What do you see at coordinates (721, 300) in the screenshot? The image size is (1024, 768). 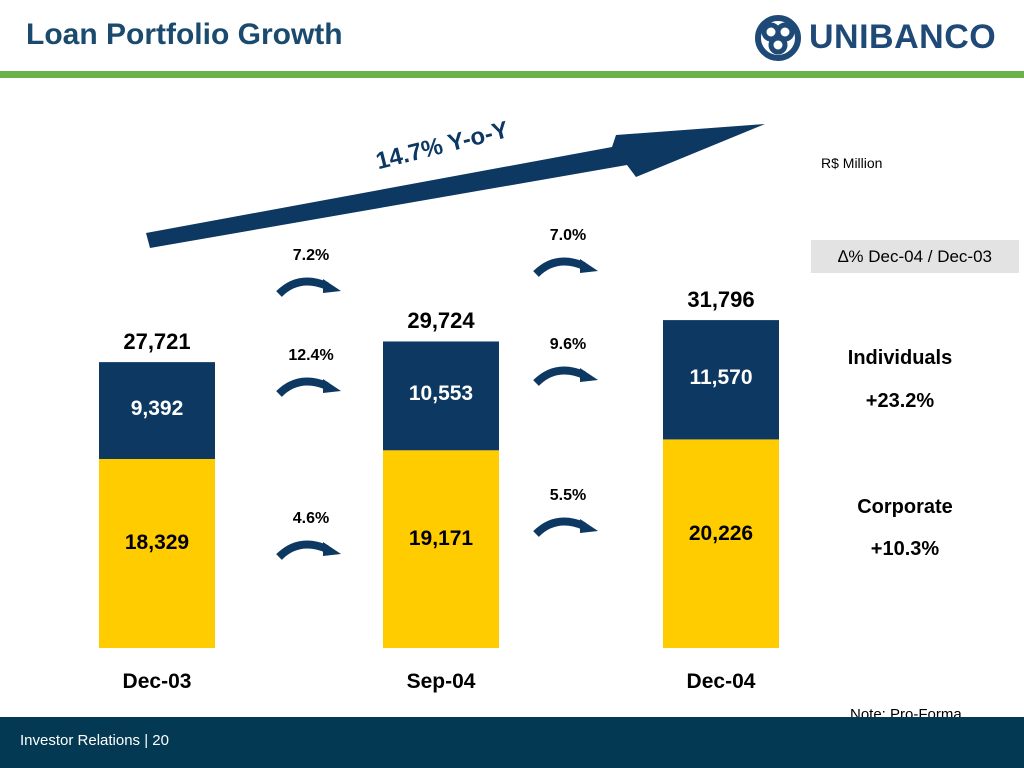 I see `total-label: 31,796` at bounding box center [721, 300].